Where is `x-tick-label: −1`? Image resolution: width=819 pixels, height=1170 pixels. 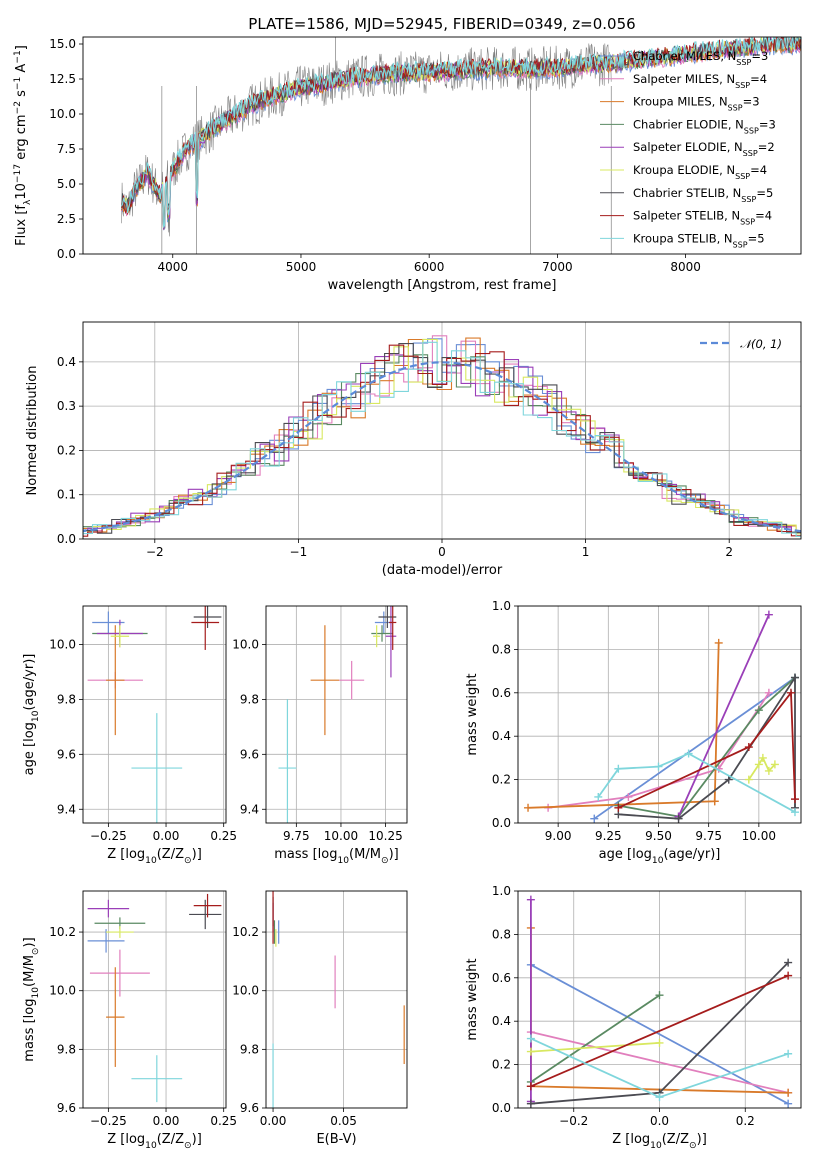 x-tick-label: −1 is located at coordinates (299, 552).